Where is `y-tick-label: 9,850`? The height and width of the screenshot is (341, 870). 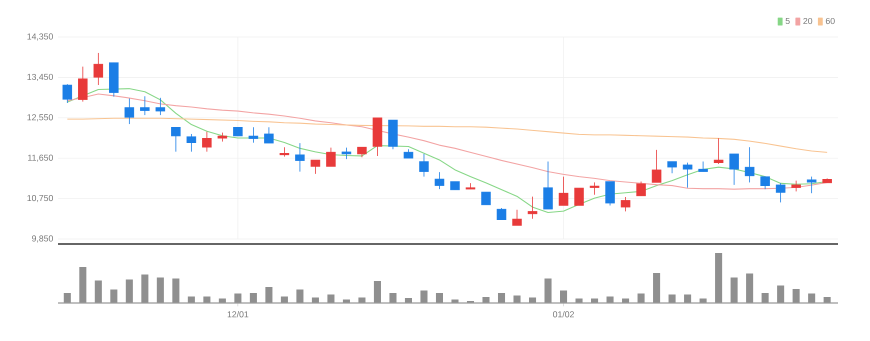
y-tick-label: 9,850 is located at coordinates (42, 239).